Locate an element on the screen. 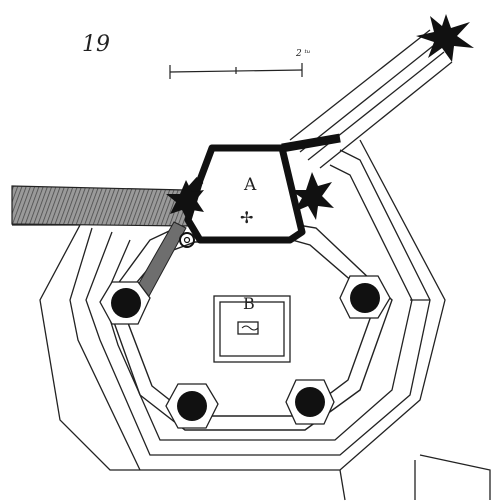 The height and width of the screenshot is (504, 500). scale-label: 2 ᵗᵘ is located at coordinates (303, 54).